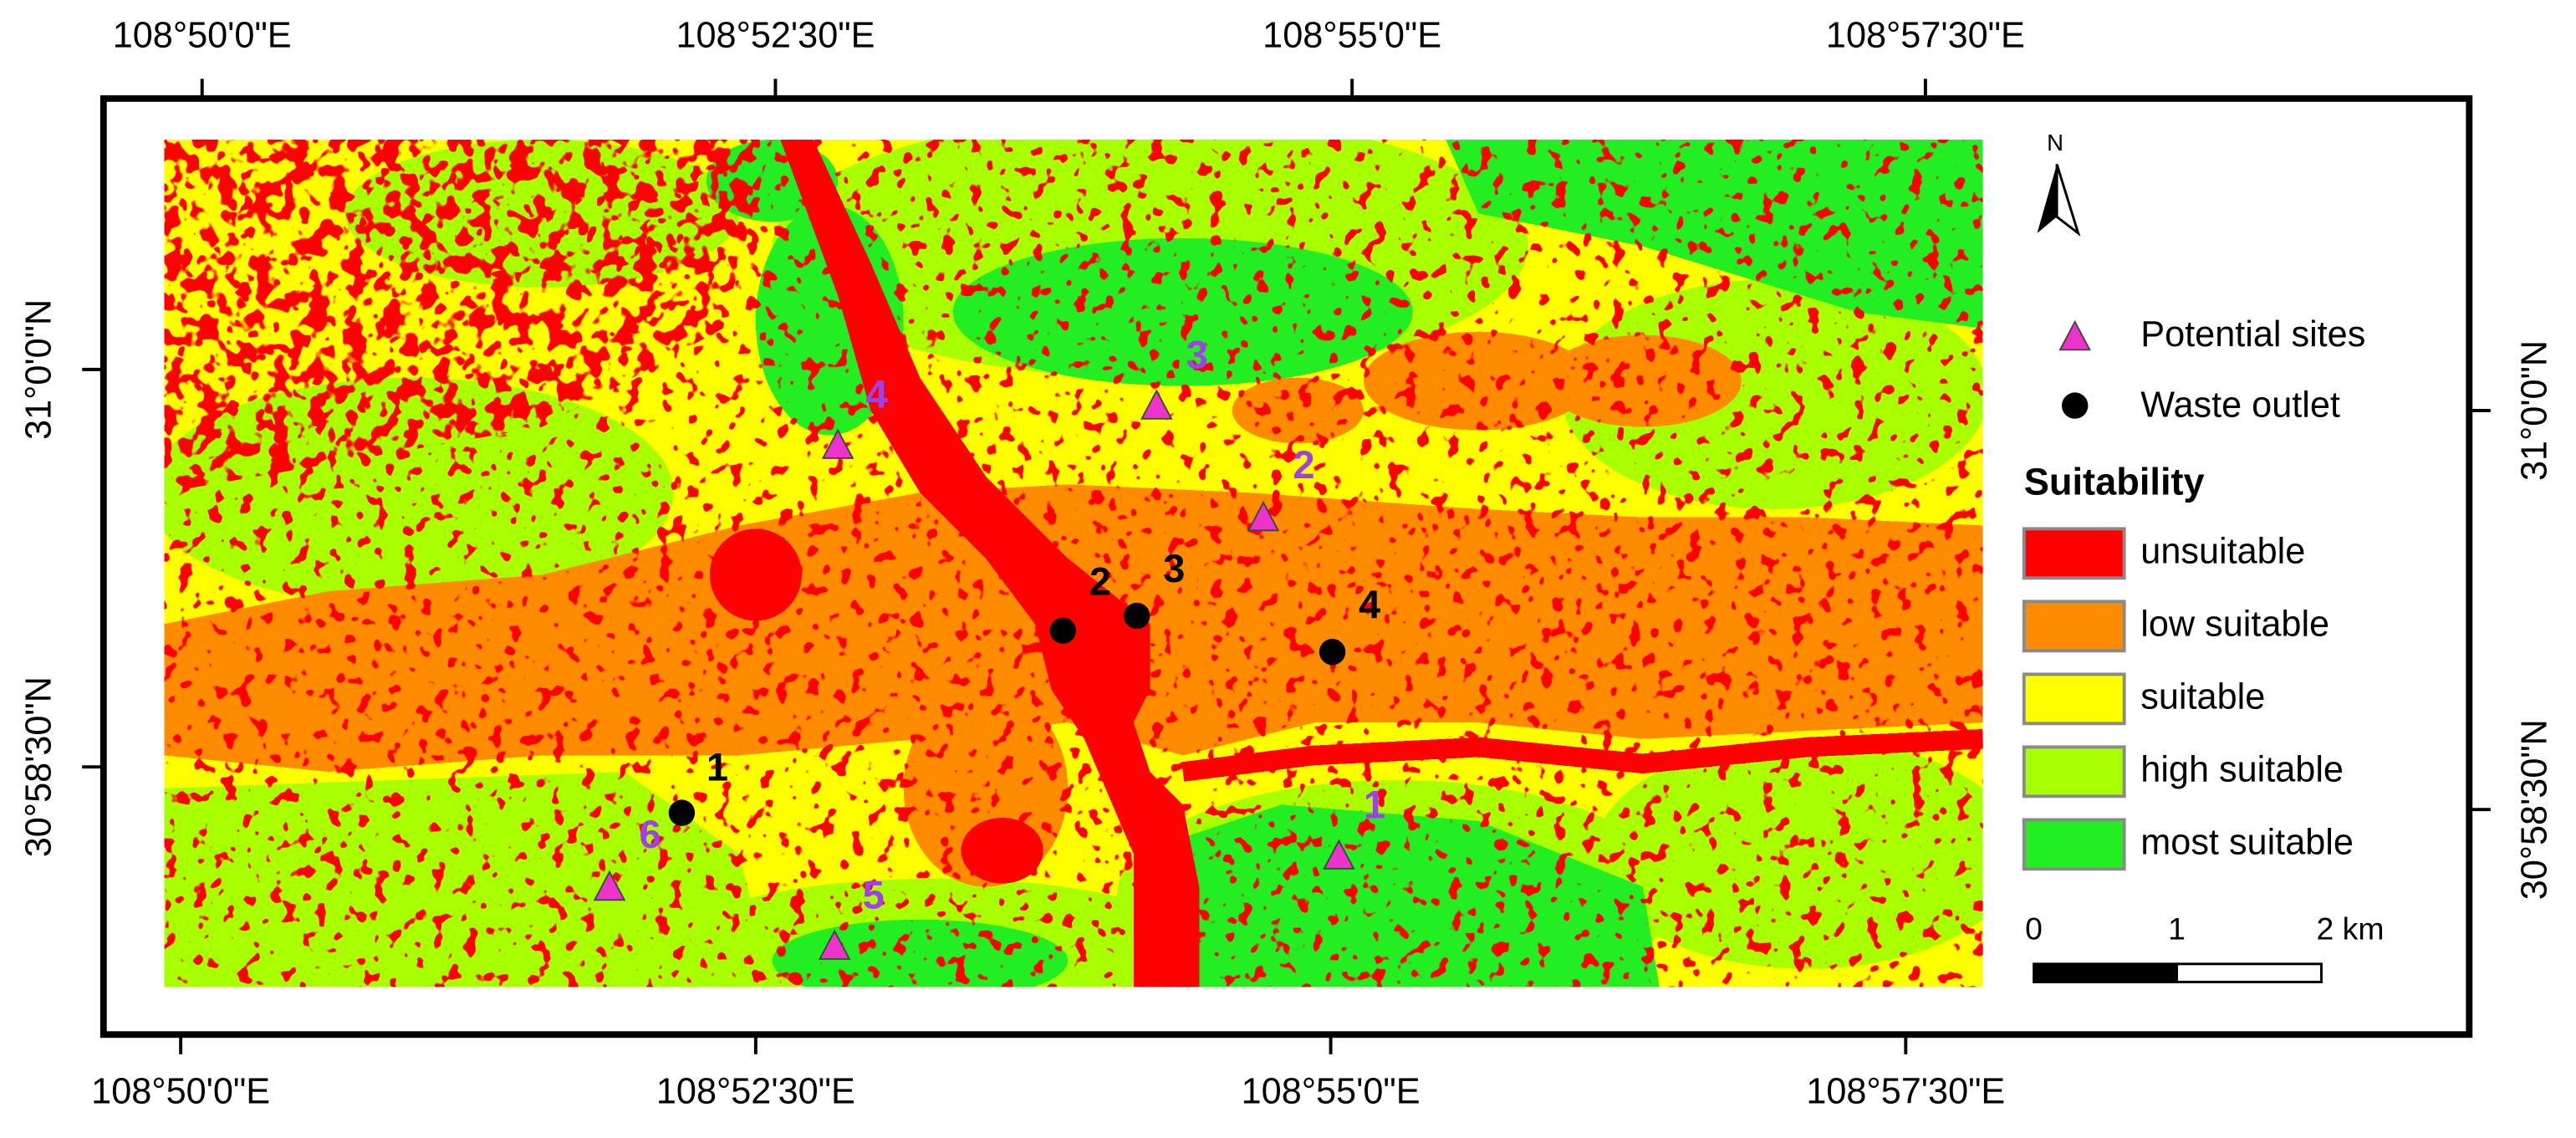 The height and width of the screenshot is (1138, 2576). What do you see at coordinates (2247, 842) in the screenshot?
I see `legend-label: most suitable` at bounding box center [2247, 842].